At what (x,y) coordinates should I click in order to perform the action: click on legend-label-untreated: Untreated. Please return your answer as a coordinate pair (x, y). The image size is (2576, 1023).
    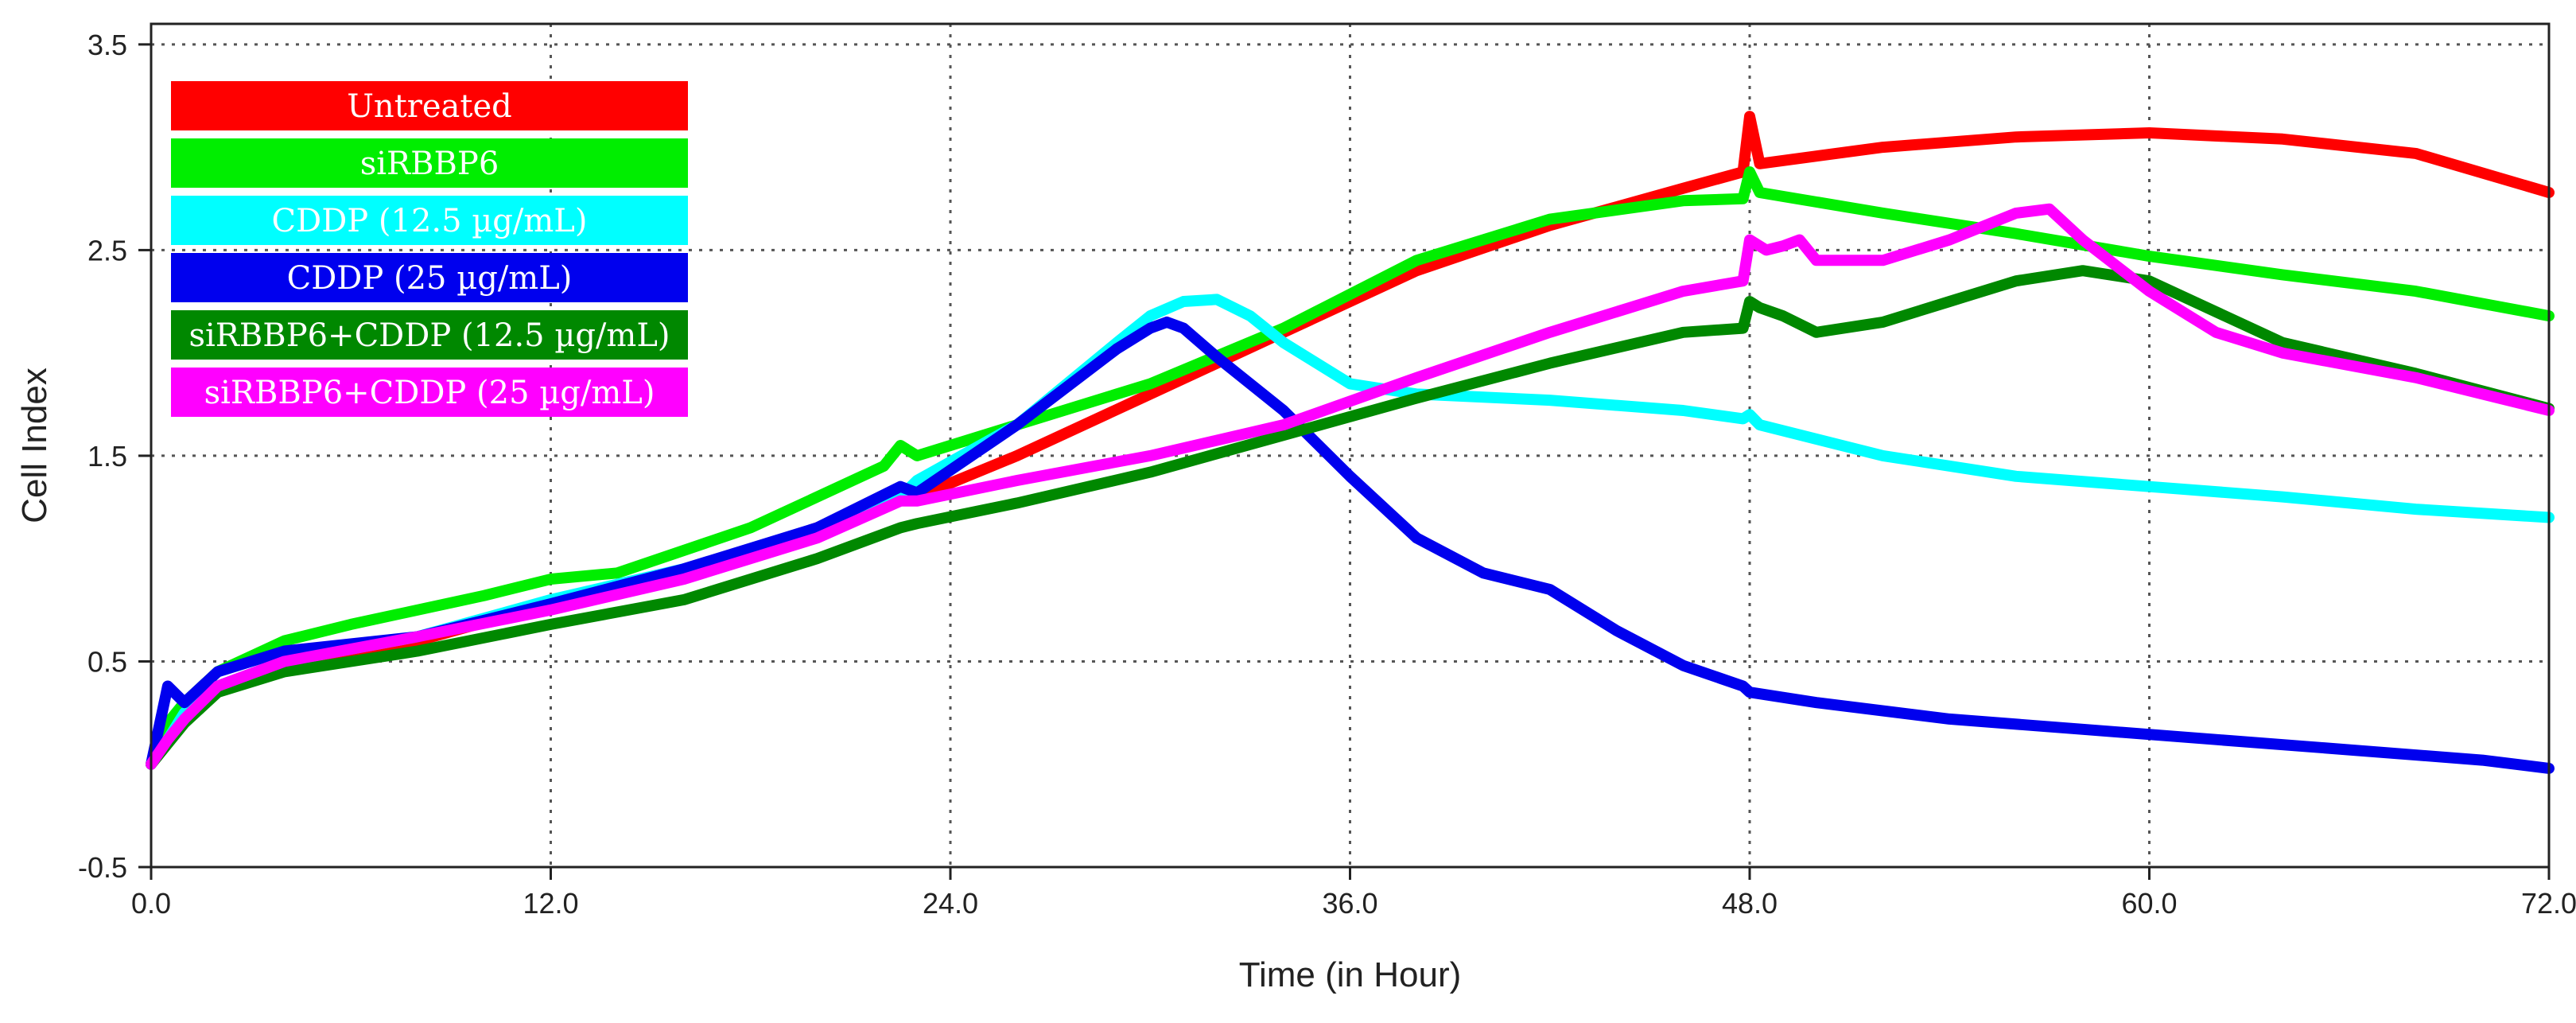
    Looking at the image, I should click on (429, 106).